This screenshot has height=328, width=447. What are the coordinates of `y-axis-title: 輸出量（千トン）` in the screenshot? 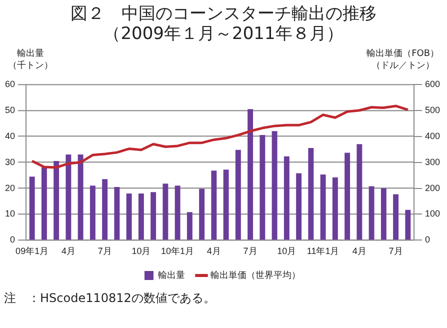 It's located at (30, 60).